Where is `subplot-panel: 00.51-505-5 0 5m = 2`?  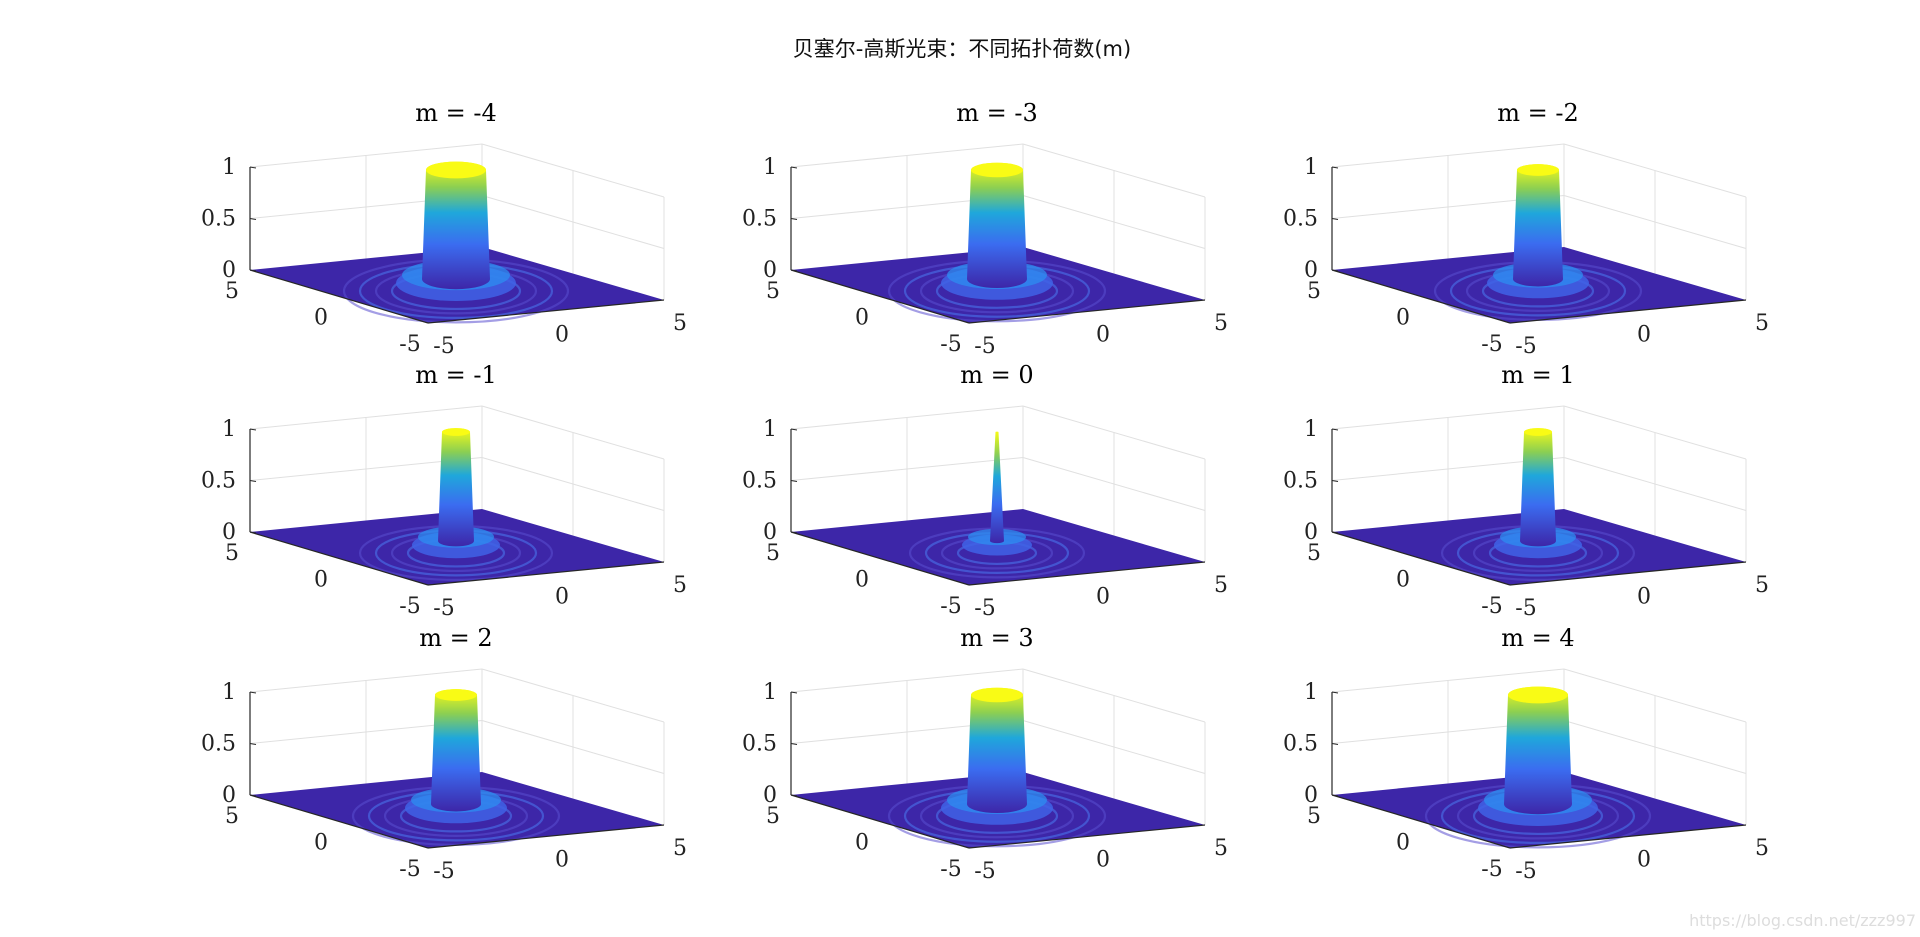 subplot-panel: 00.51-505-5 0 5m = 2 is located at coordinates (444, 754).